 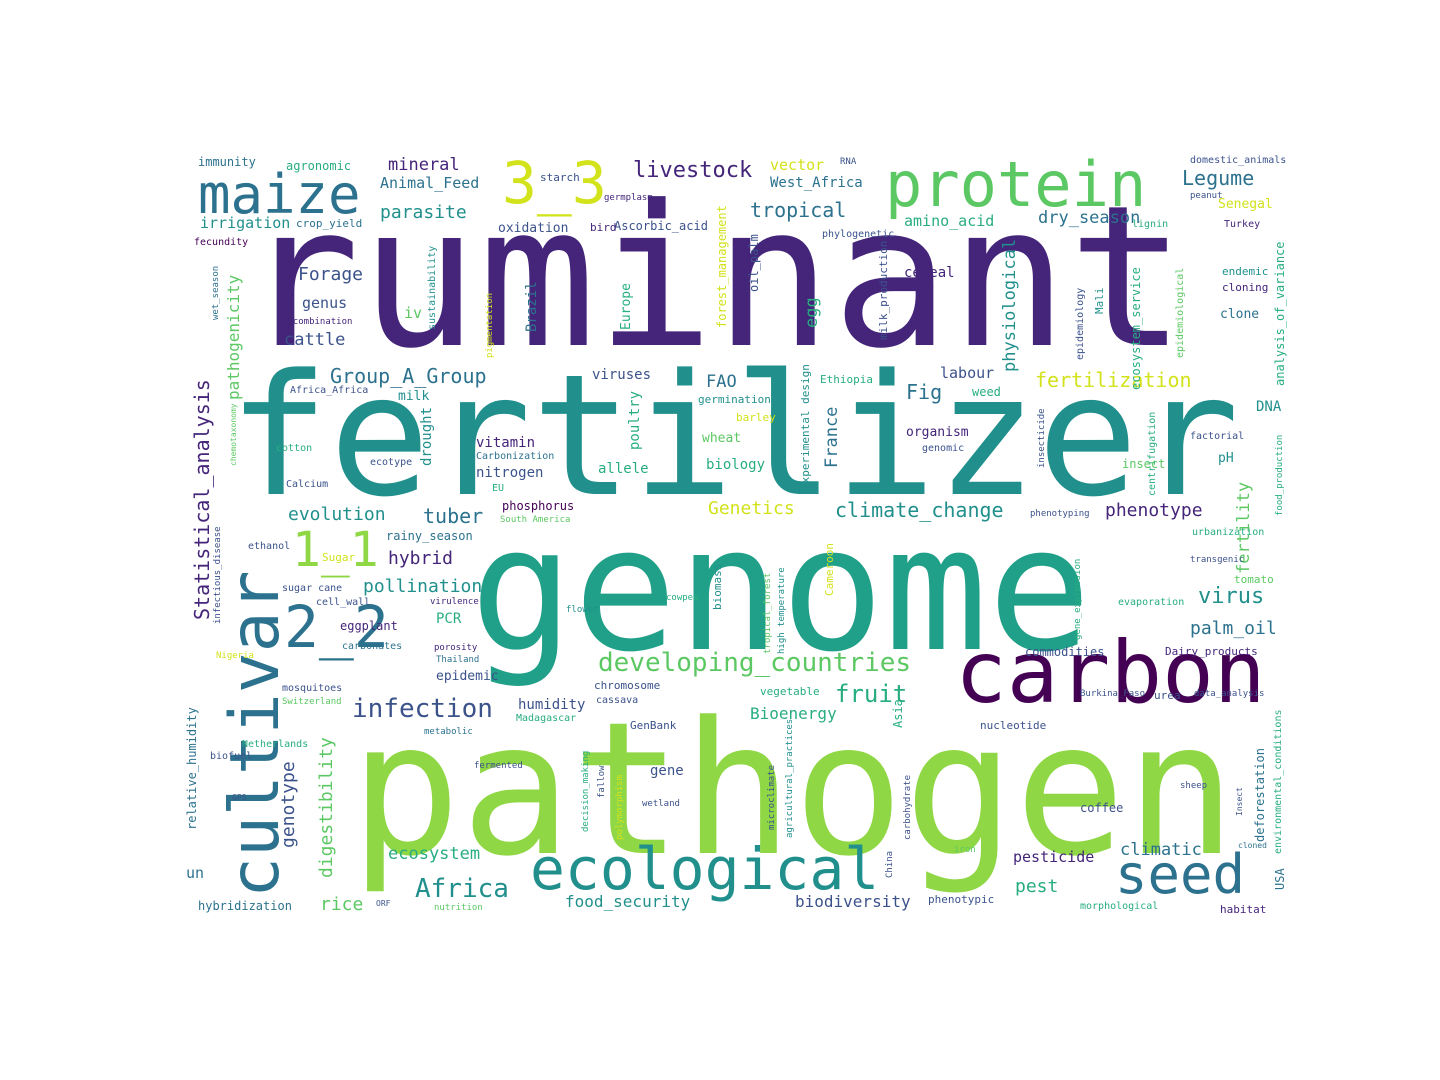 What do you see at coordinates (462, 889) in the screenshot?
I see `word-africa: Africa` at bounding box center [462, 889].